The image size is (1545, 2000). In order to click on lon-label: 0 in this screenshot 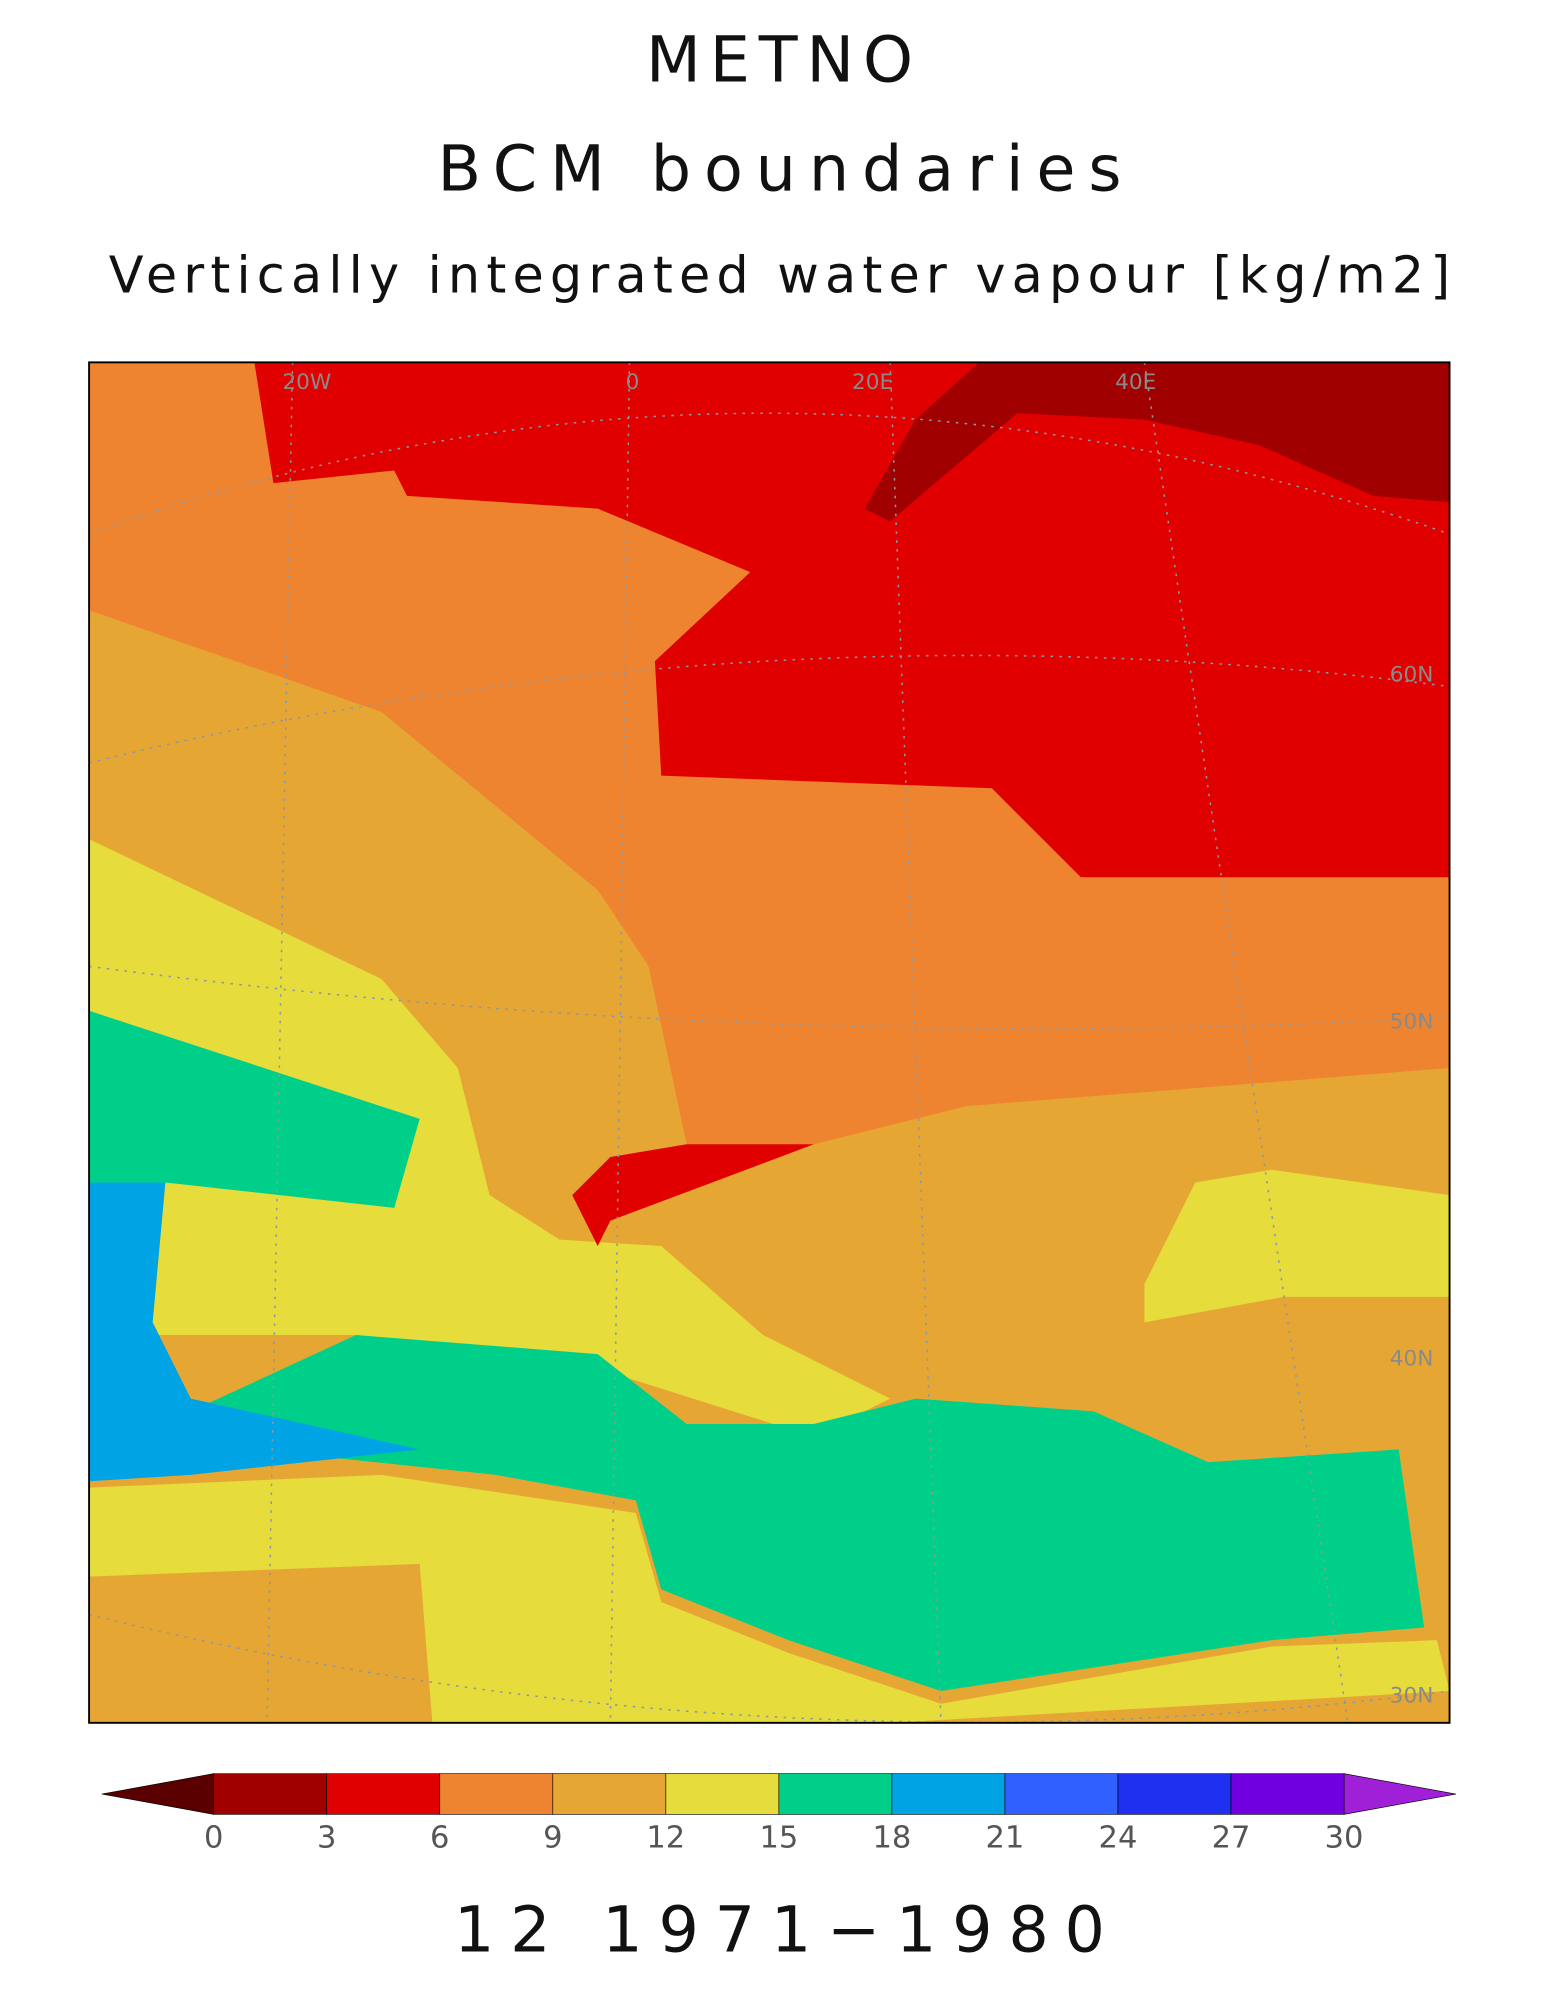, I will do `click(633, 382)`.